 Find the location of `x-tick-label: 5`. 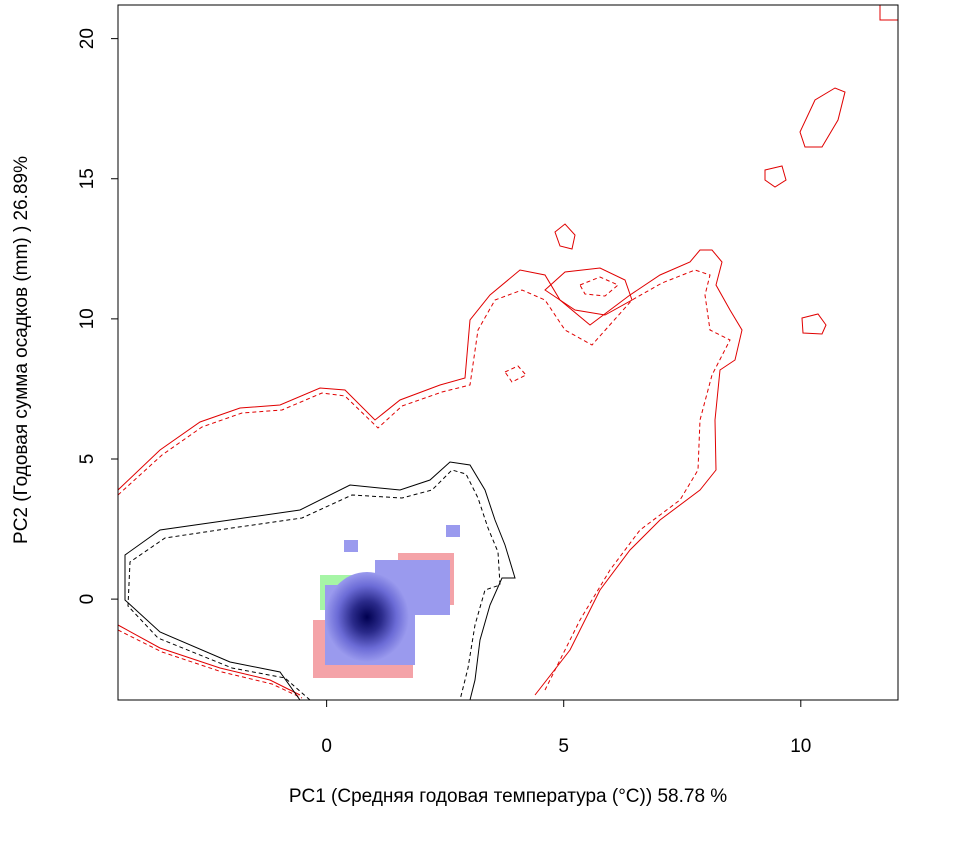

x-tick-label: 5 is located at coordinates (563, 746).